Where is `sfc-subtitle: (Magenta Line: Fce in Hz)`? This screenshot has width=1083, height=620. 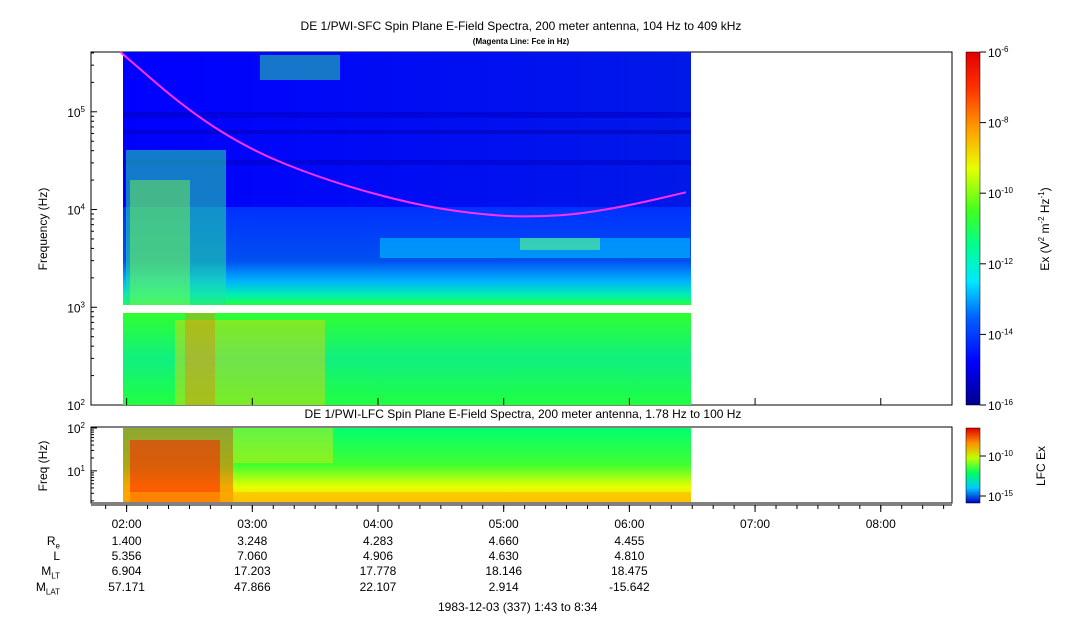
sfc-subtitle: (Magenta Line: Fce in Hz) is located at coordinates (521, 41).